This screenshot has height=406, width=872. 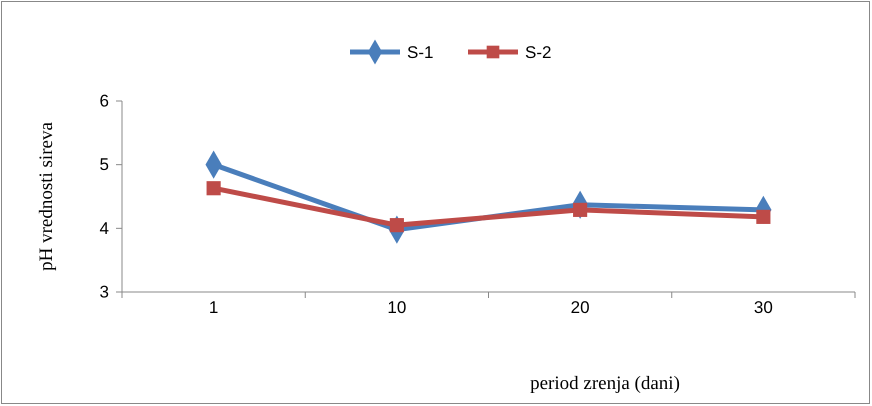 What do you see at coordinates (104, 292) in the screenshot?
I see `y-tick-label: 3` at bounding box center [104, 292].